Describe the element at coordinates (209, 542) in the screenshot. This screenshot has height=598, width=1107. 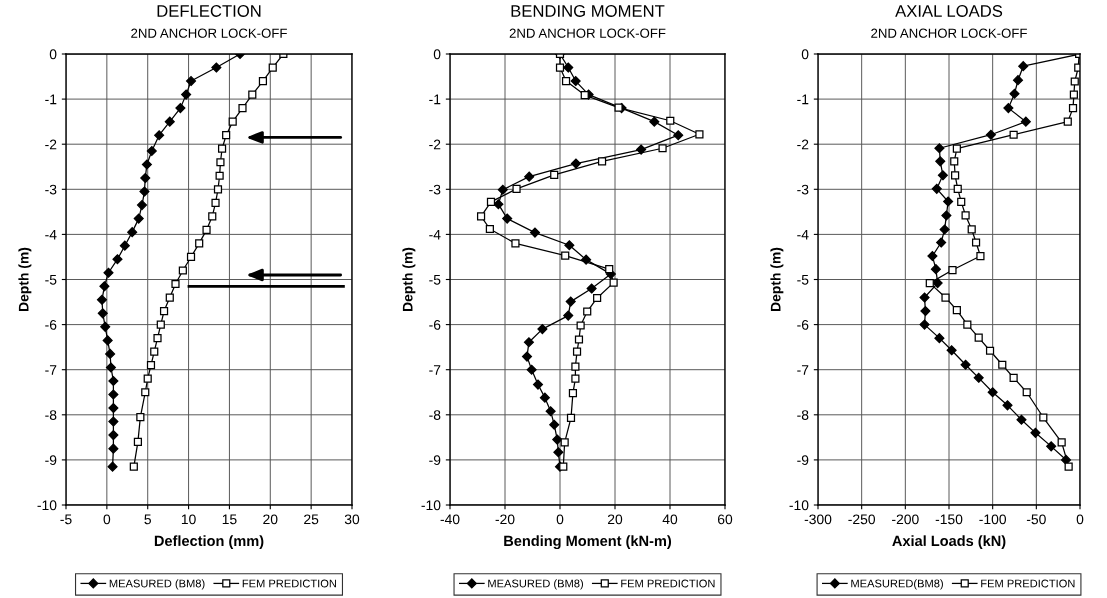
I see `x-axis-title: Deflection (mm)` at that location.